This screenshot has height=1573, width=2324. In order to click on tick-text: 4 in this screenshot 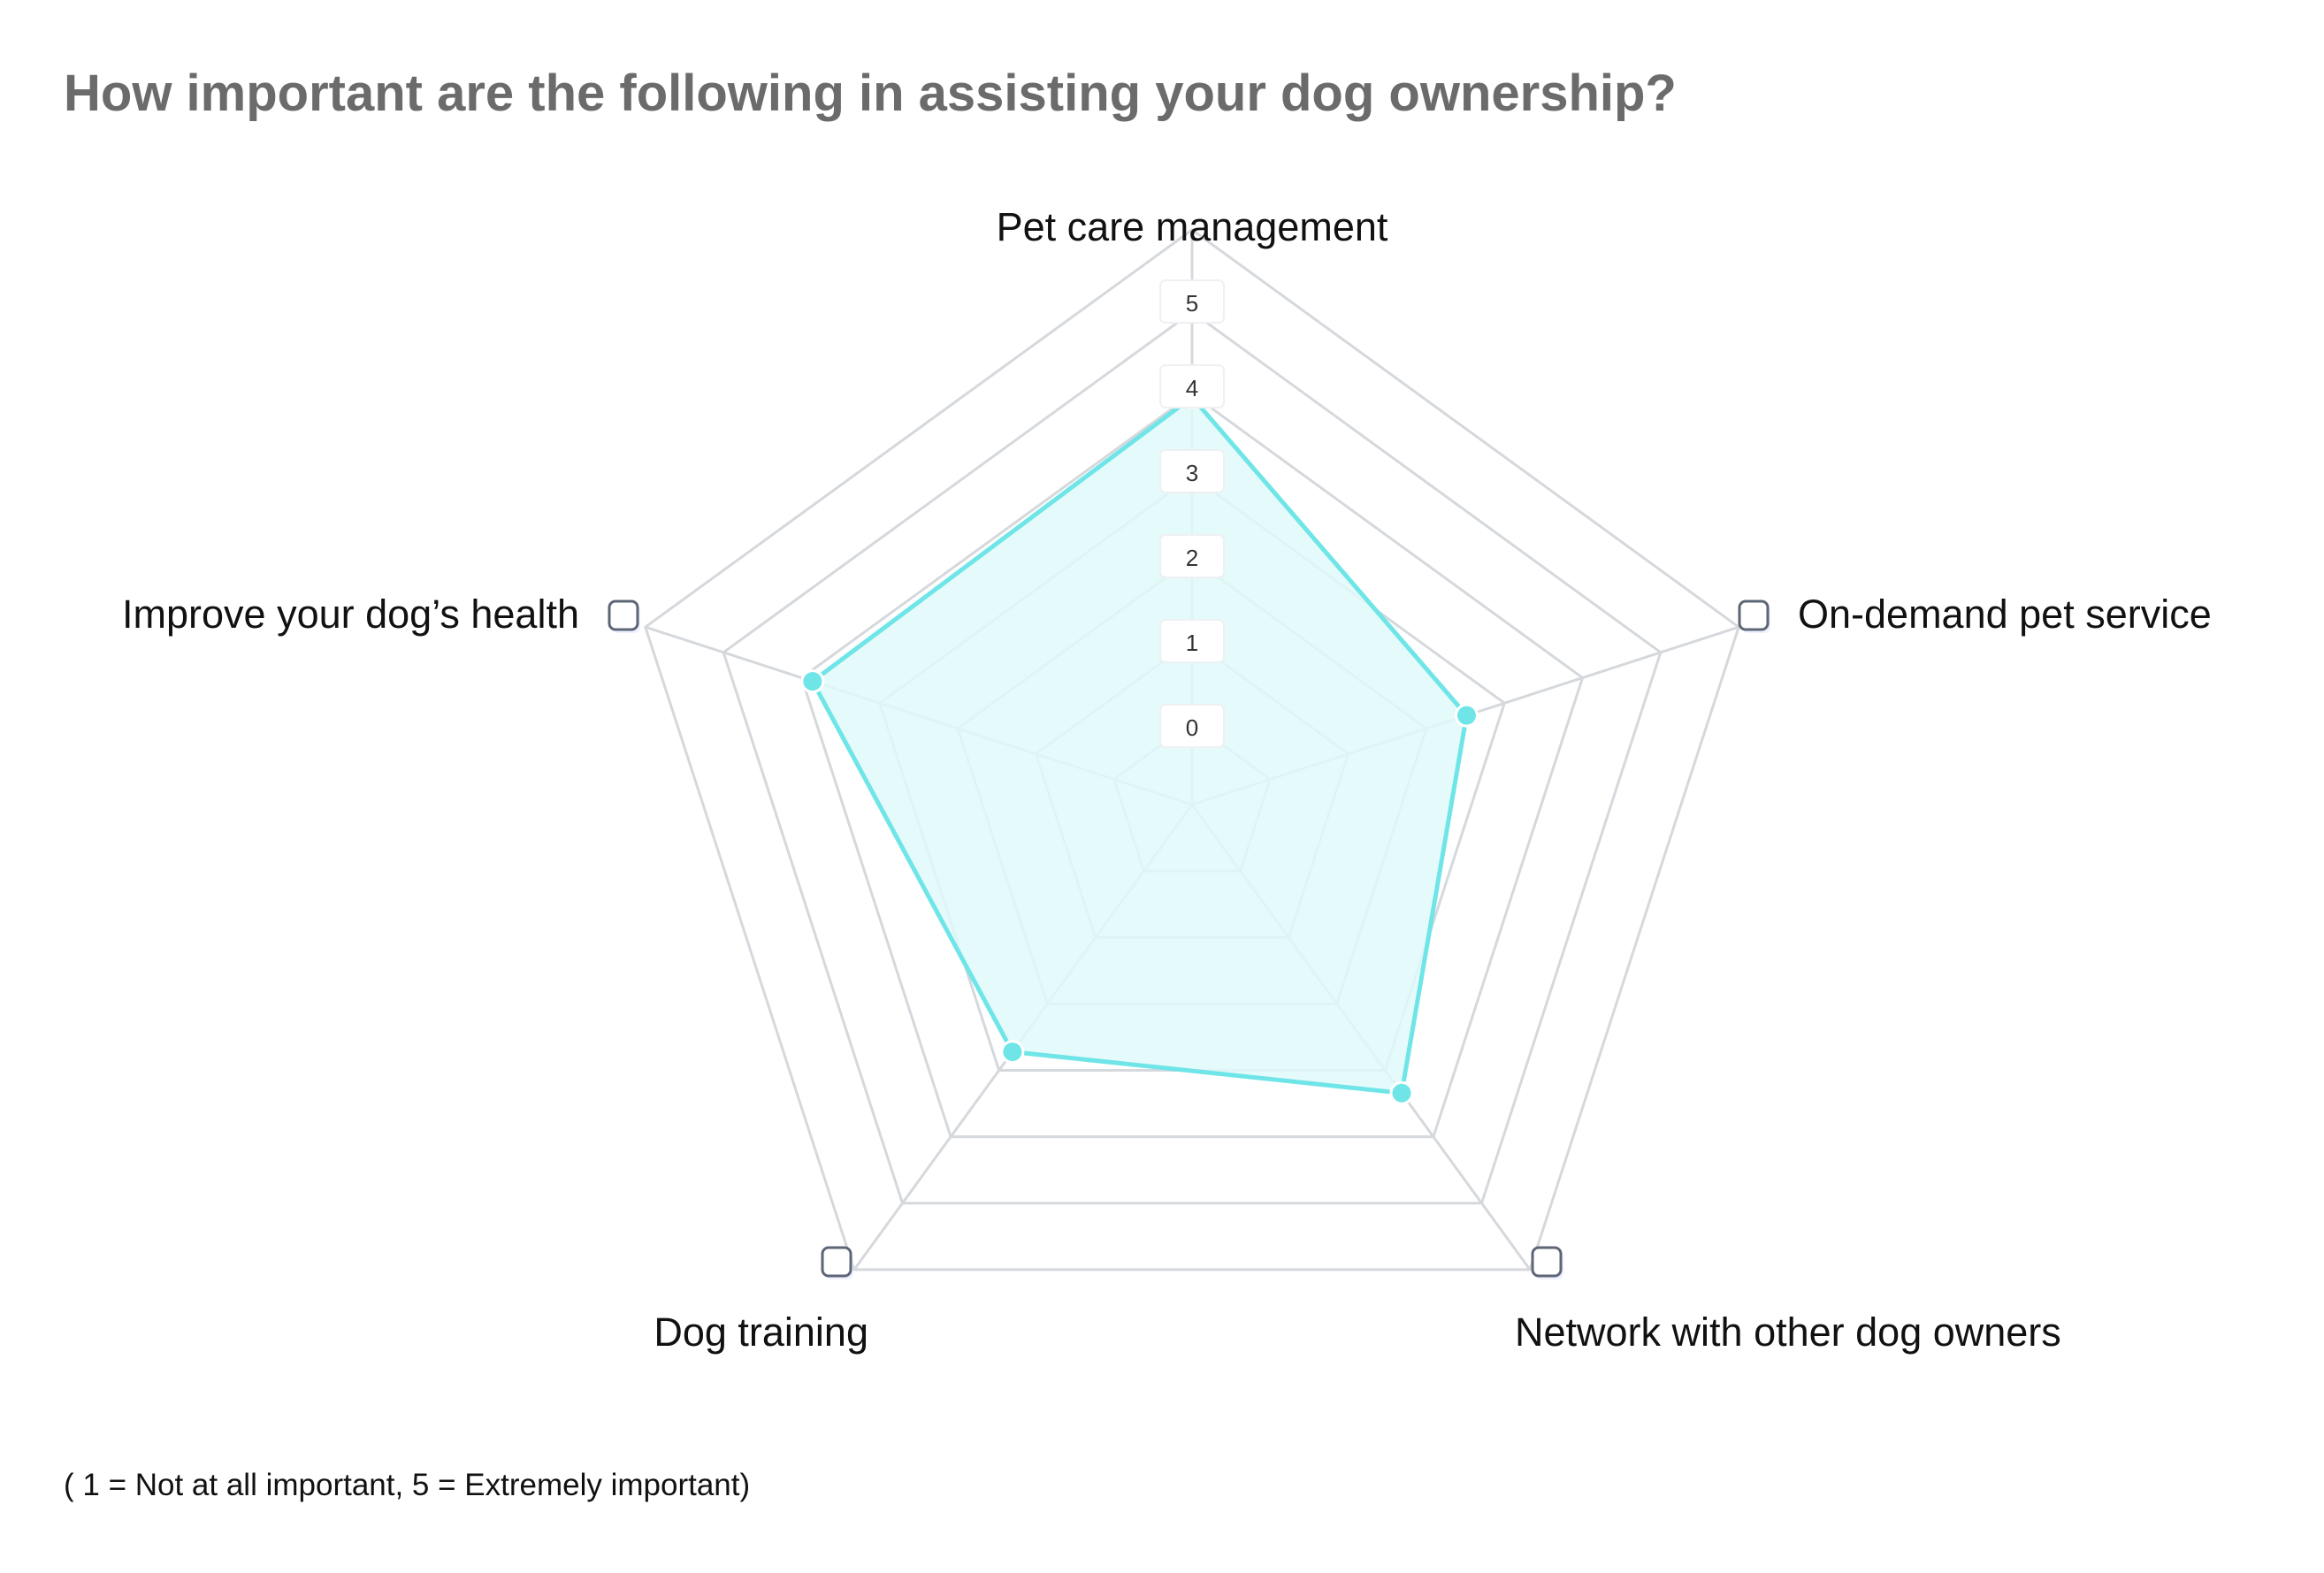, I will do `click(1192, 388)`.